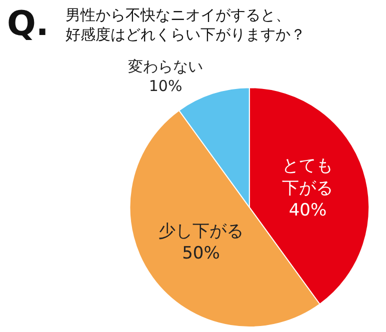 The image size is (386, 332). What do you see at coordinates (166, 67) in the screenshot?
I see `slice-label: 変わらない` at bounding box center [166, 67].